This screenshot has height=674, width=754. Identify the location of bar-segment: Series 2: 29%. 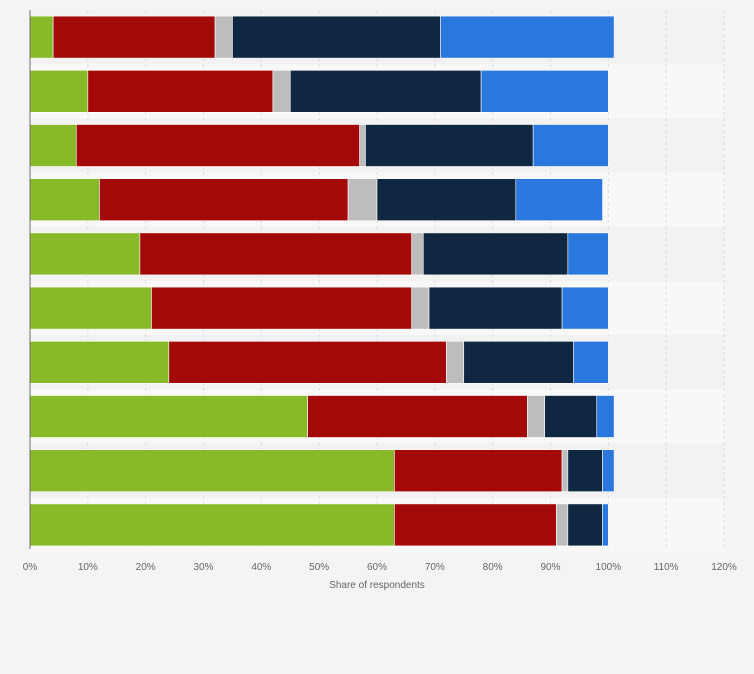
(478, 471).